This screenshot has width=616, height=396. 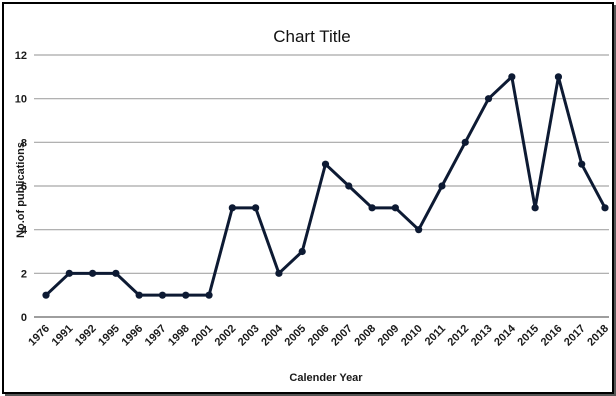 I want to click on x-tick-label: 2017, so click(x=575, y=336).